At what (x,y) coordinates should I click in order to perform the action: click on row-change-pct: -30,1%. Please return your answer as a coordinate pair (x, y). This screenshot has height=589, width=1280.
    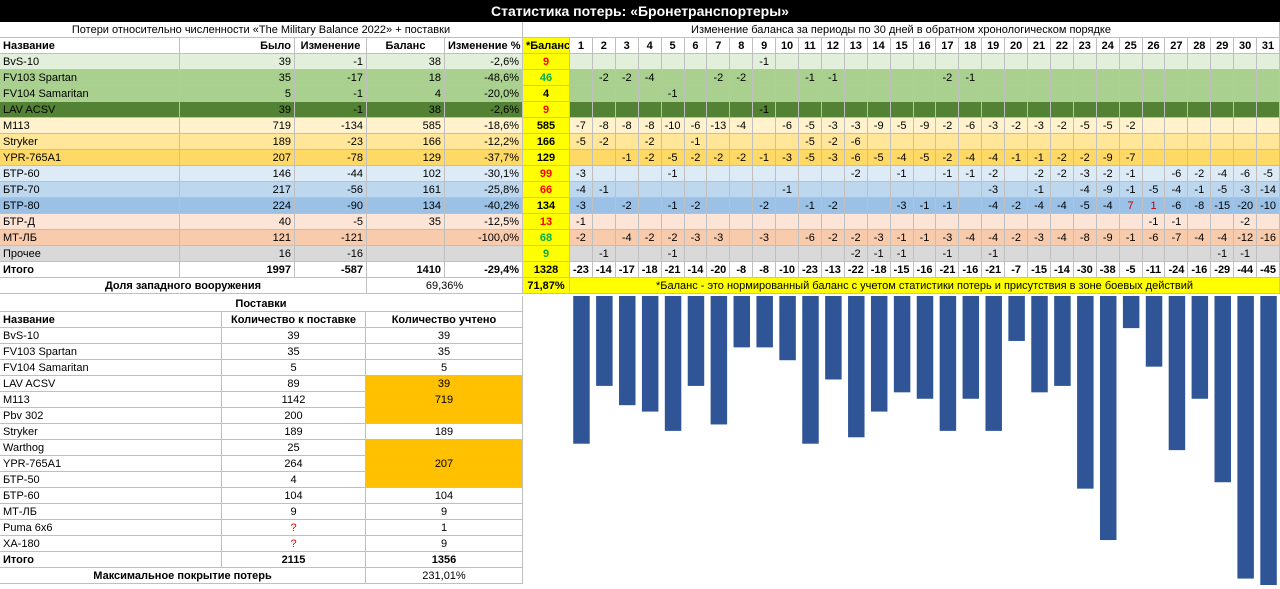
    Looking at the image, I should click on (484, 174).